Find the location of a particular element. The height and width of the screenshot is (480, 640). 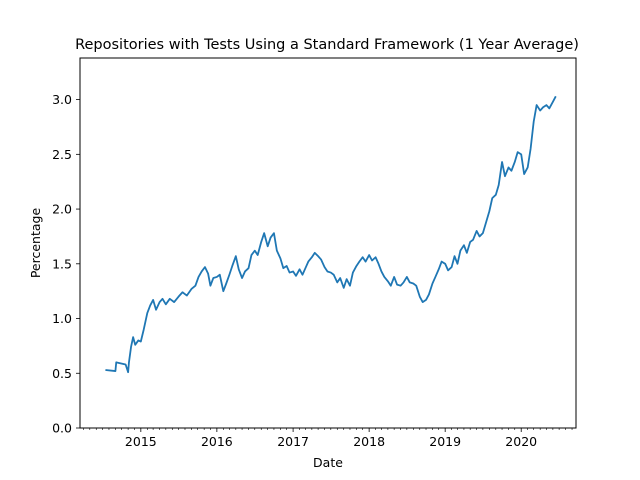

x-axis: 2015 2016 2017 2018 2019 2020 is located at coordinates (328, 438).